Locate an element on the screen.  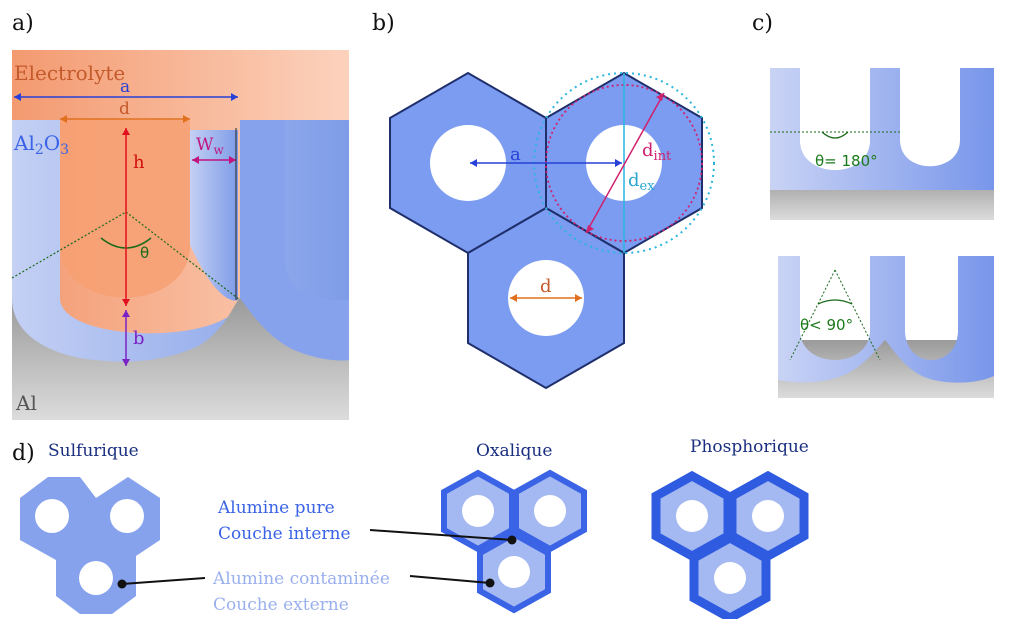
sulfurique-cluster is located at coordinates (90, 545).